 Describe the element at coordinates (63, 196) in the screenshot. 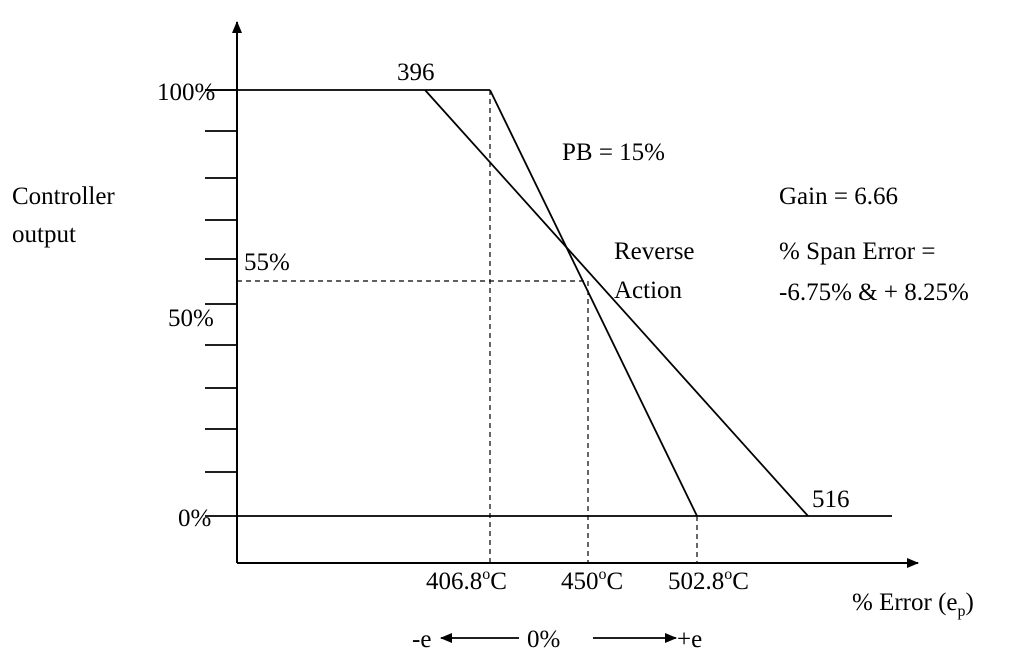

I see `y-axis-title-line1: Controller` at that location.